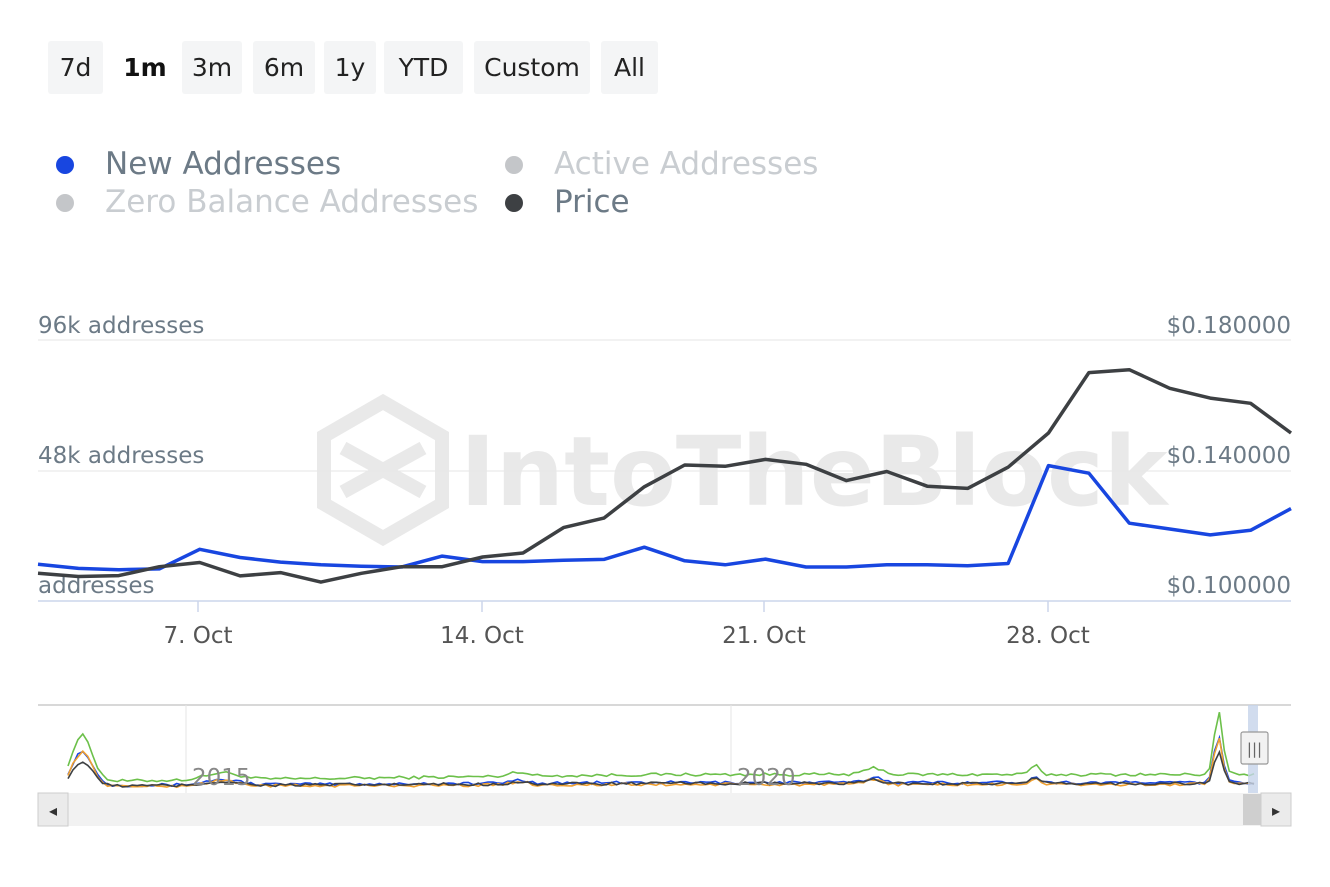 This screenshot has width=1330, height=887. I want to click on range-1m-button: 1m, so click(145, 67).